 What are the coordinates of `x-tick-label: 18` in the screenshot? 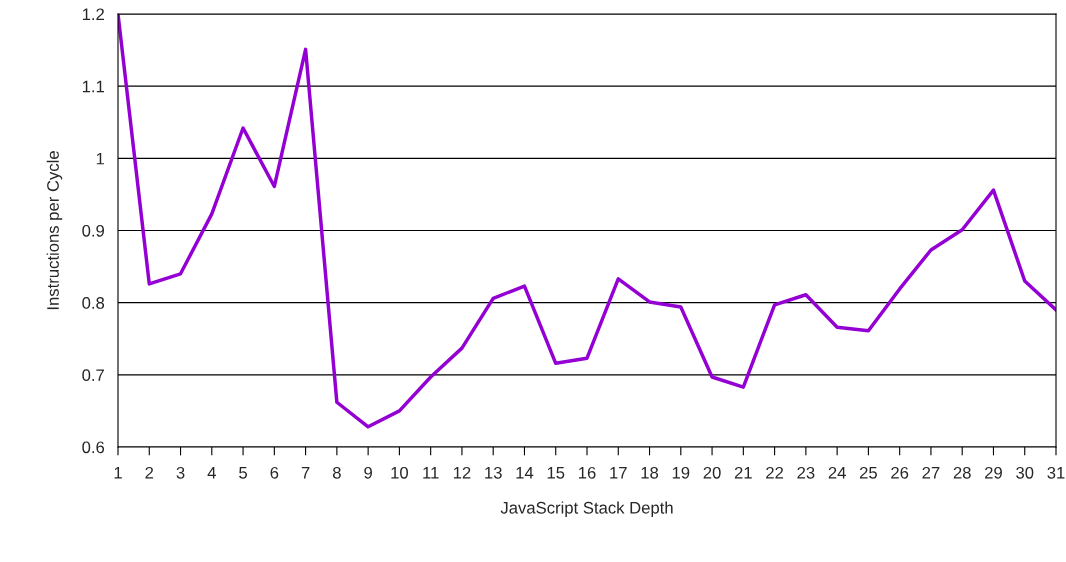 It's located at (650, 472).